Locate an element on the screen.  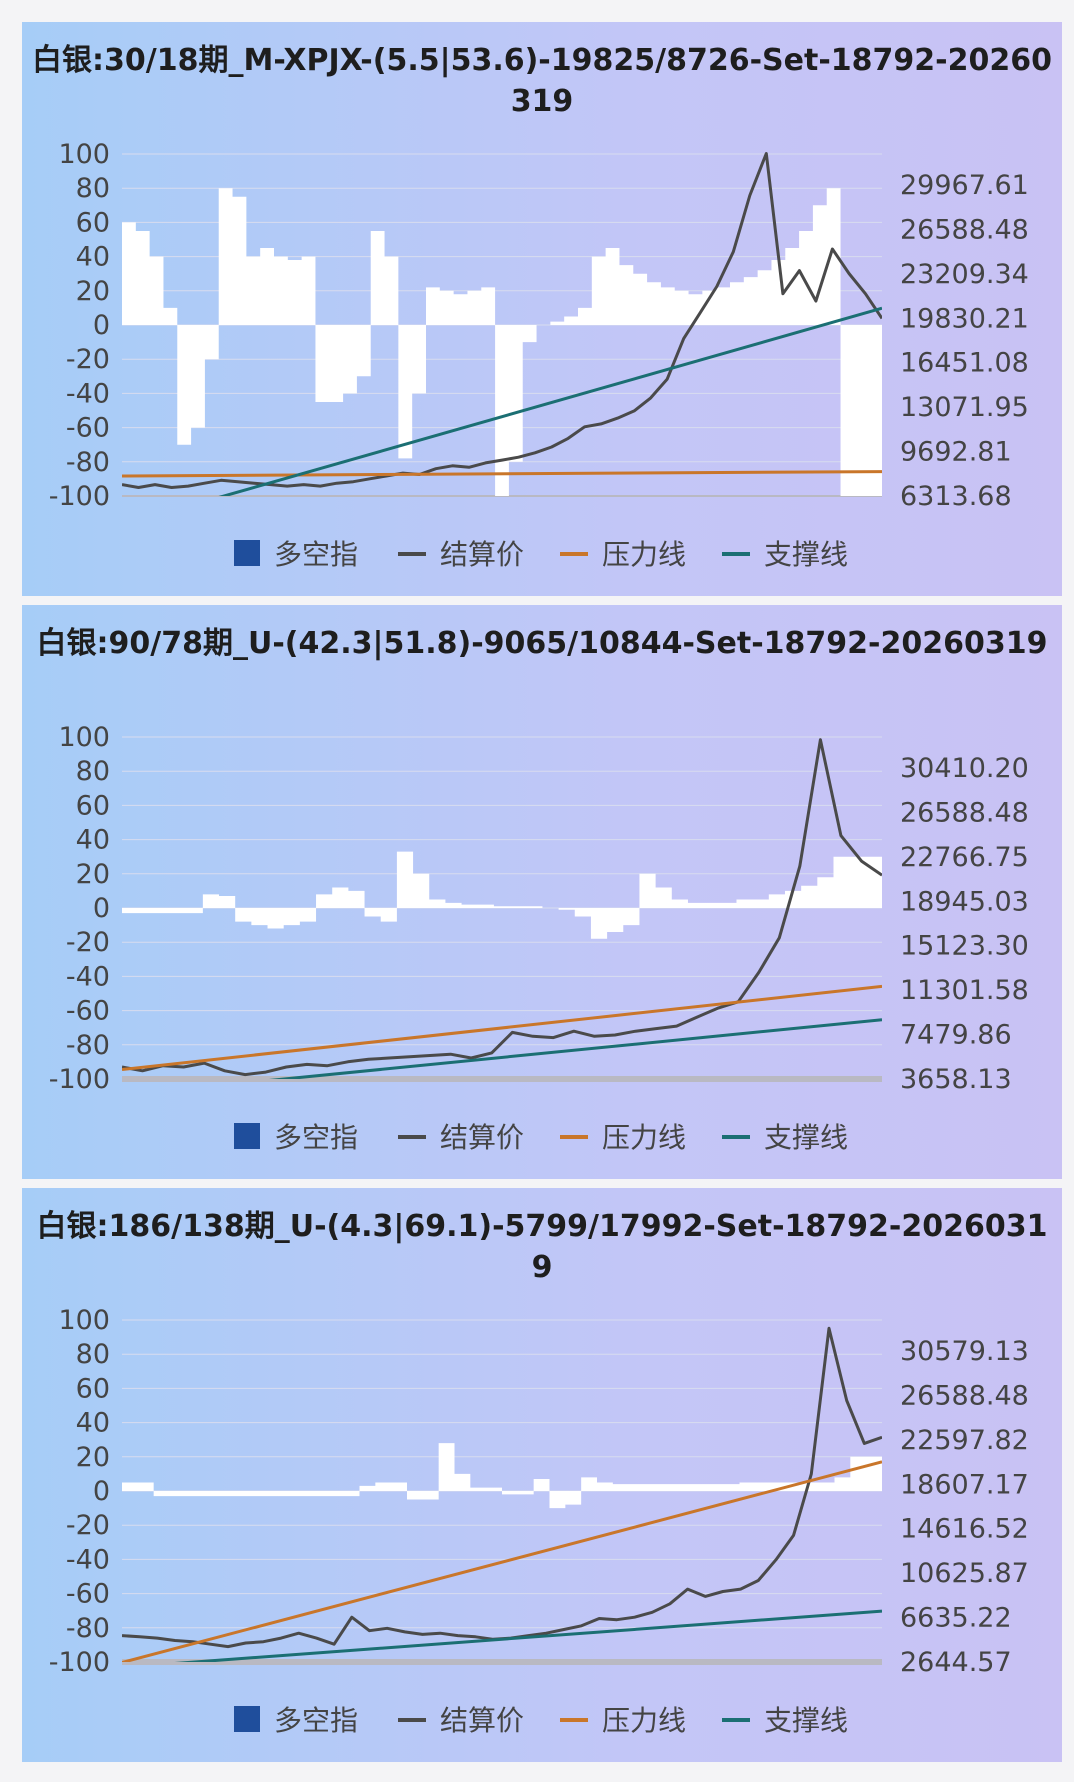
y-right-tick-label: 18607.17 is located at coordinates (964, 1484).